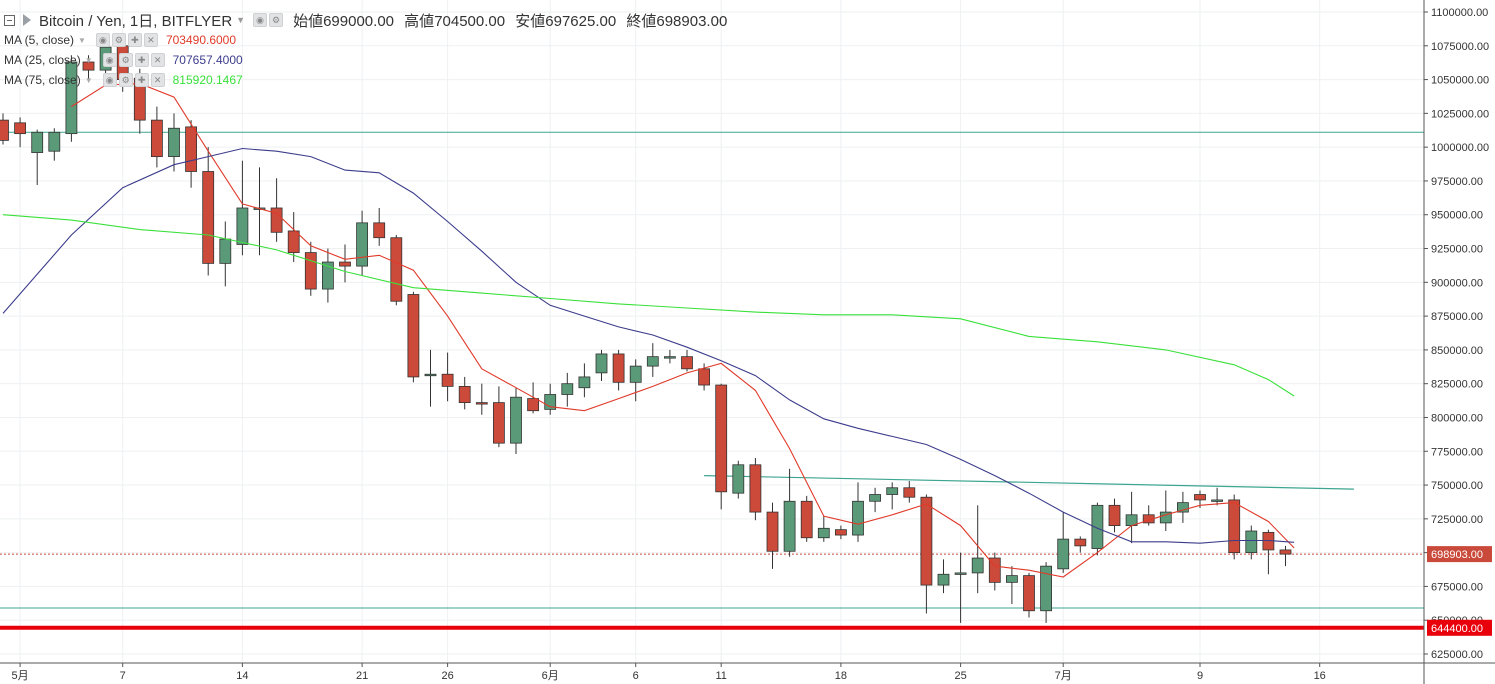 The width and height of the screenshot is (1495, 684). Describe the element at coordinates (841, 676) in the screenshot. I see `x-tick-label: 18` at that location.